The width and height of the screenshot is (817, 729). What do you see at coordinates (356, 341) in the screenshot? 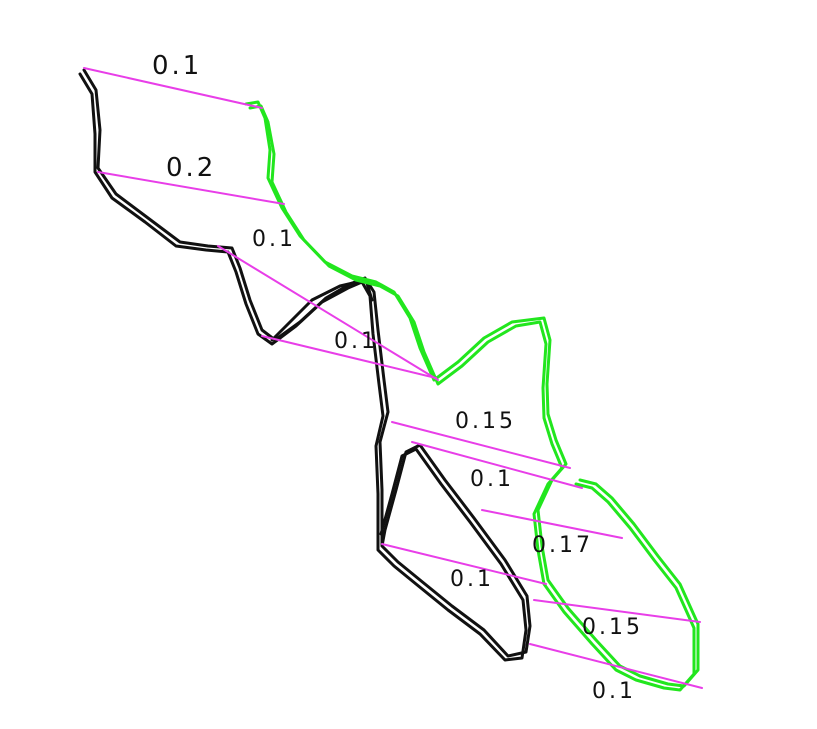
I see `measurement-label-4: 0.1` at bounding box center [356, 341].